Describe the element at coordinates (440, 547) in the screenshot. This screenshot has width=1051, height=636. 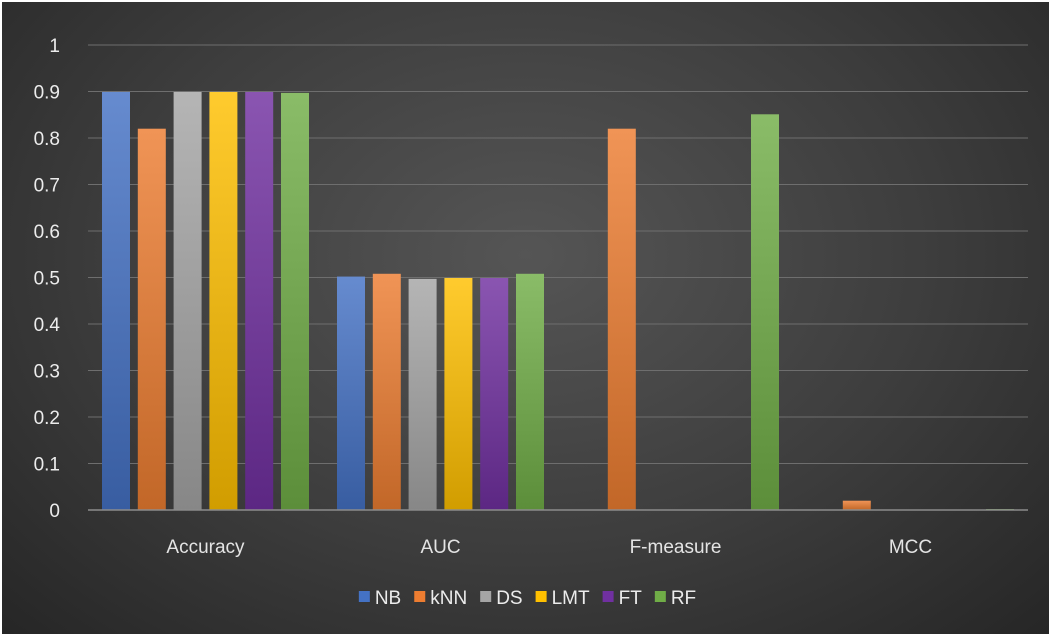
I see `x-category-label: AUC` at that location.